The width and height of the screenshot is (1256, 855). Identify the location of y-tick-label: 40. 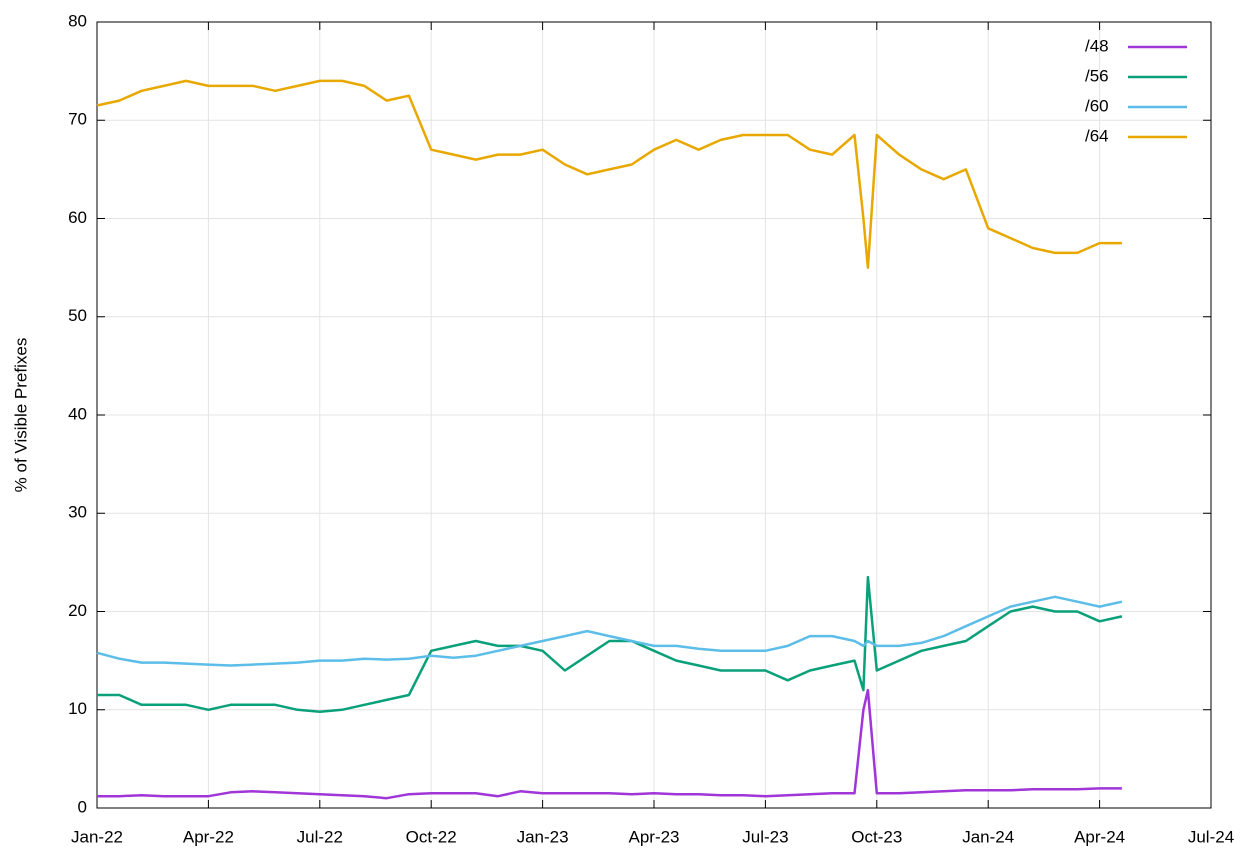
(77, 413).